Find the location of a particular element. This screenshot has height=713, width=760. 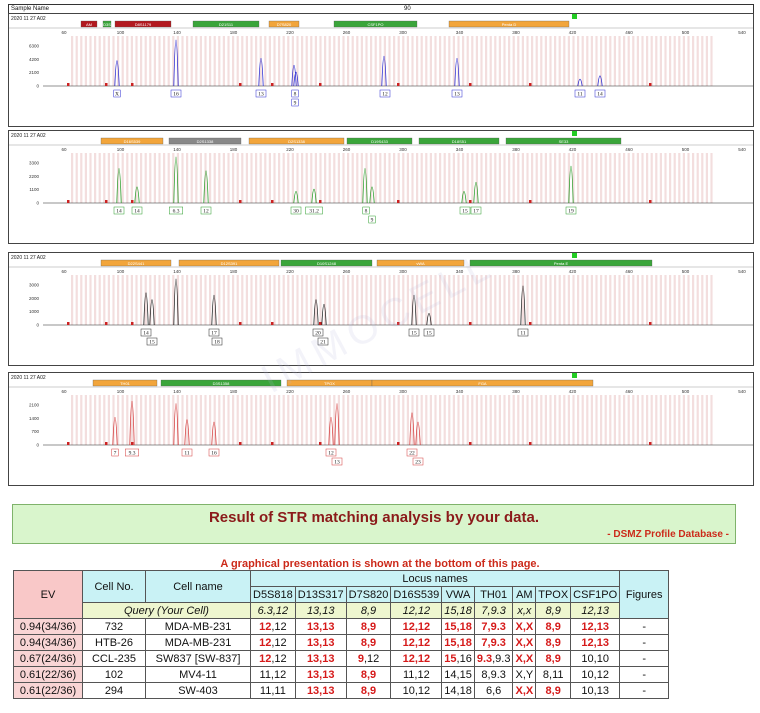

locus-names-header: Locus names is located at coordinates (435, 578).